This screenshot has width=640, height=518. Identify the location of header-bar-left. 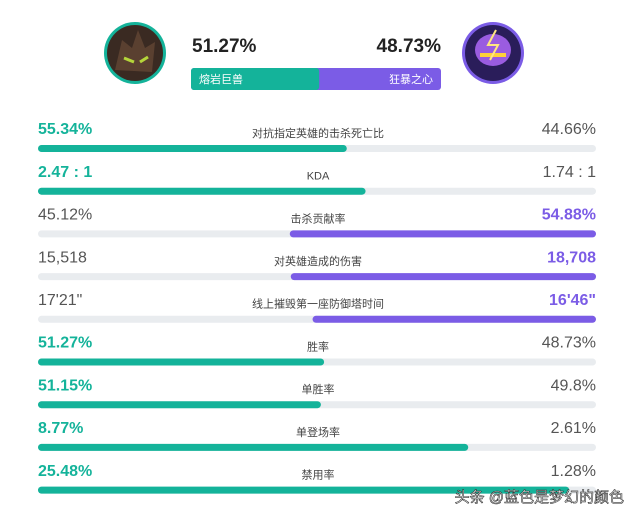
(255, 79).